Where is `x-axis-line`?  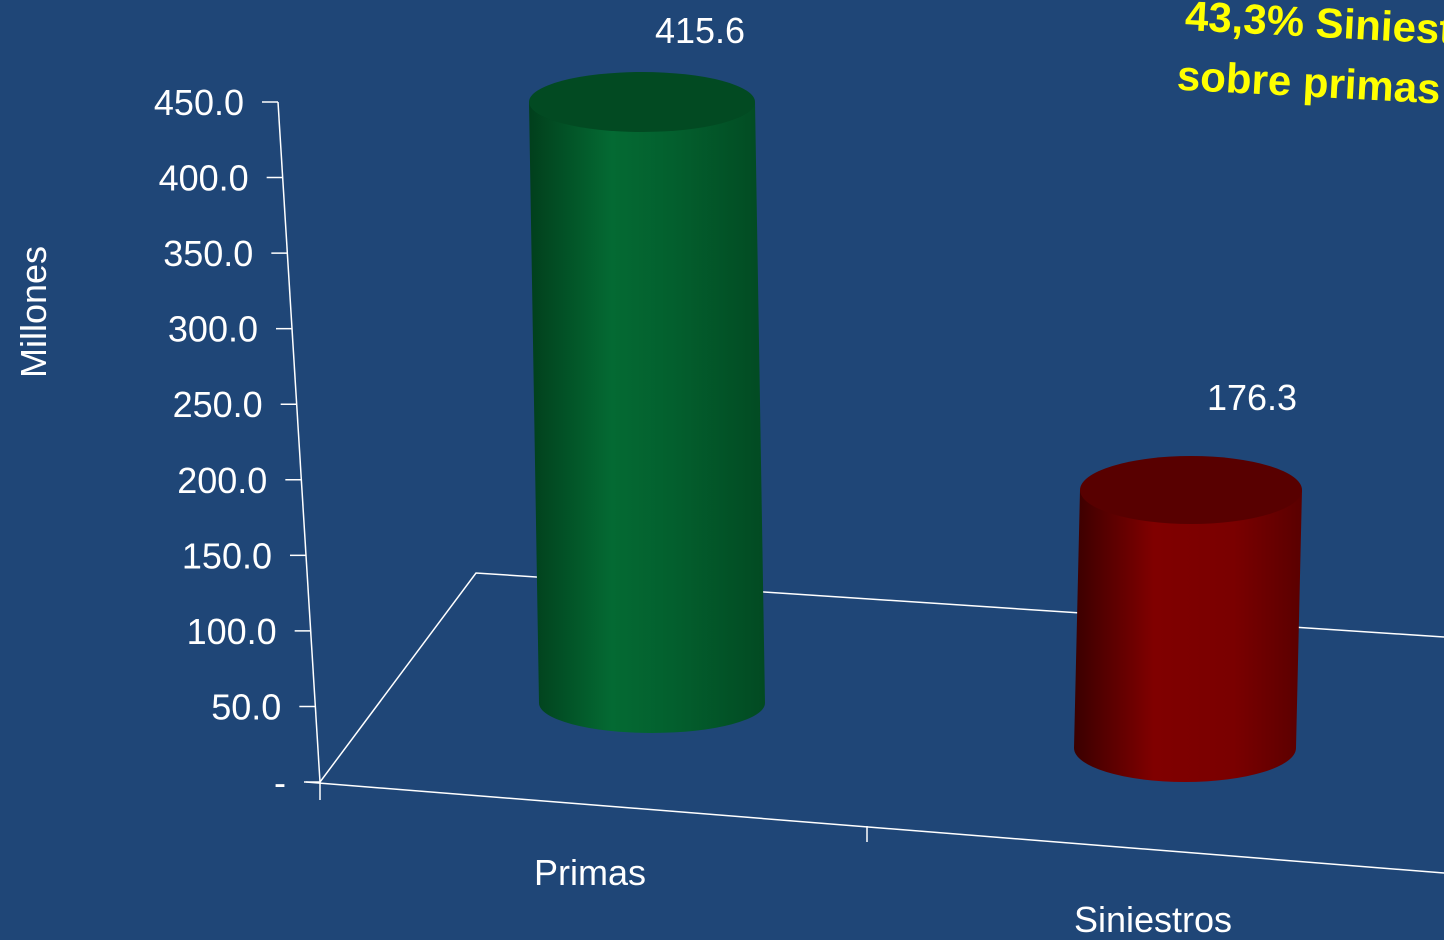 x-axis-line is located at coordinates (874, 827).